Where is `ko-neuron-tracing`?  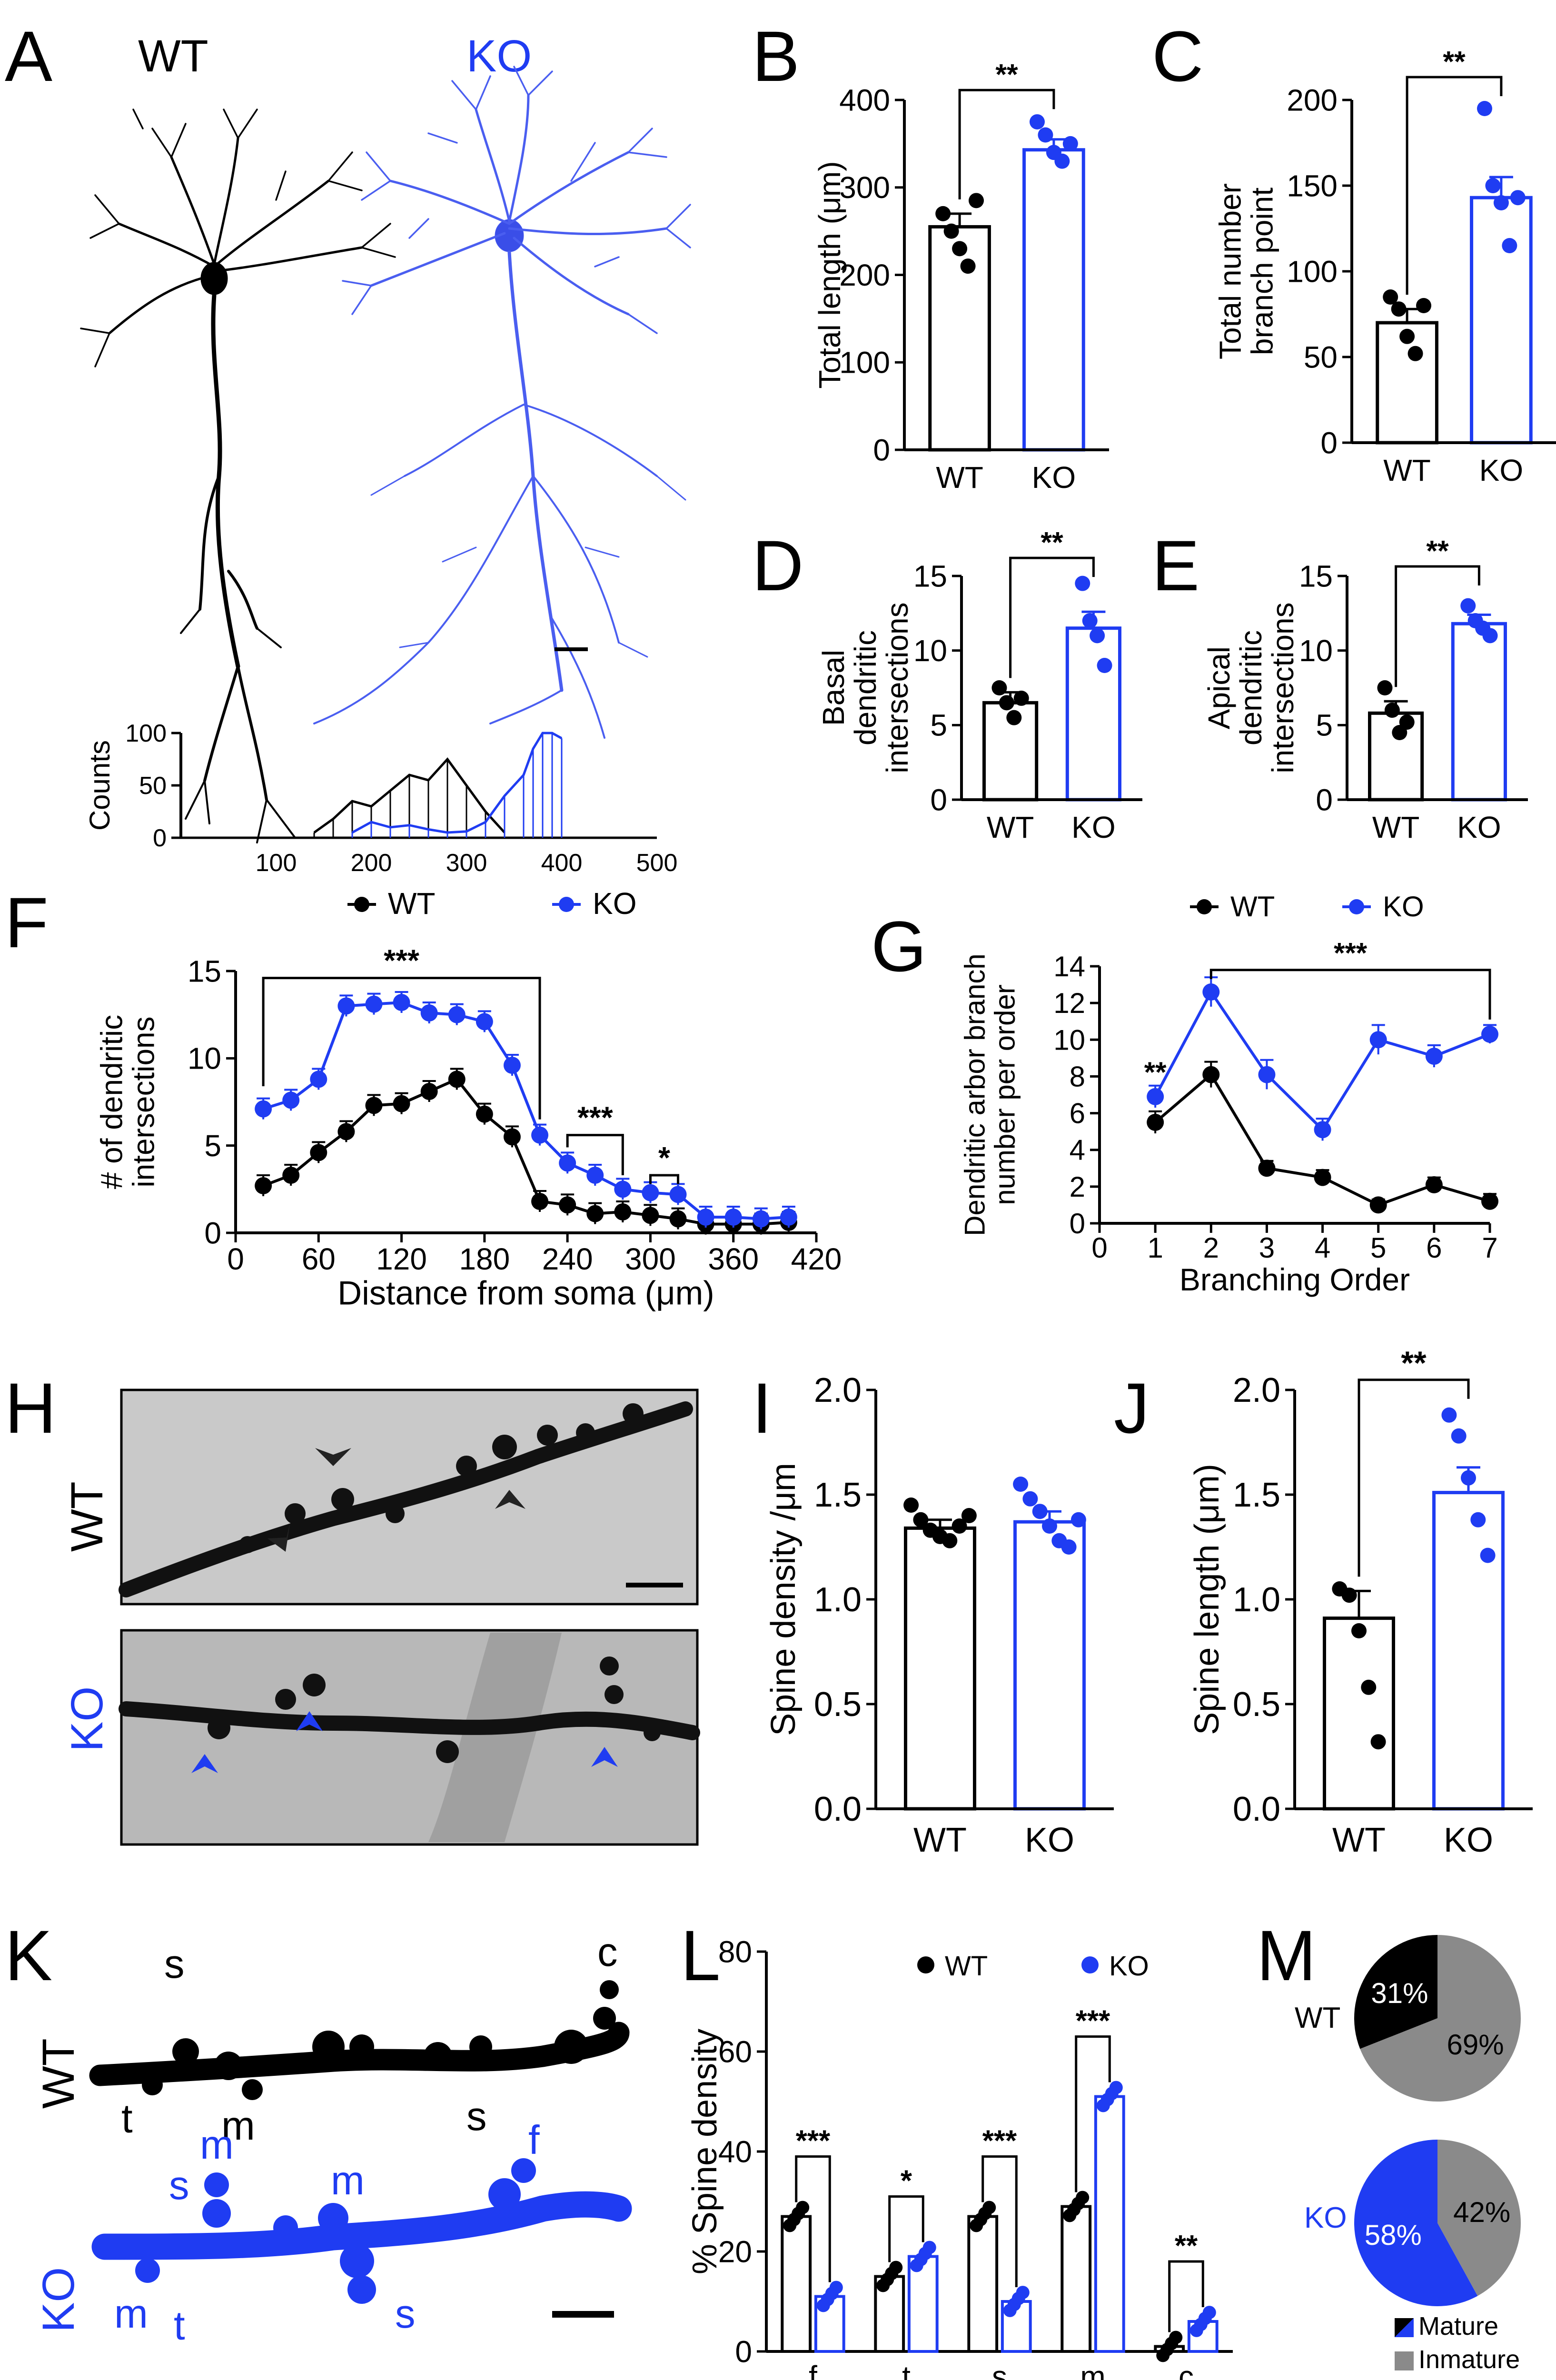
ko-neuron-tracing is located at coordinates (502, 402).